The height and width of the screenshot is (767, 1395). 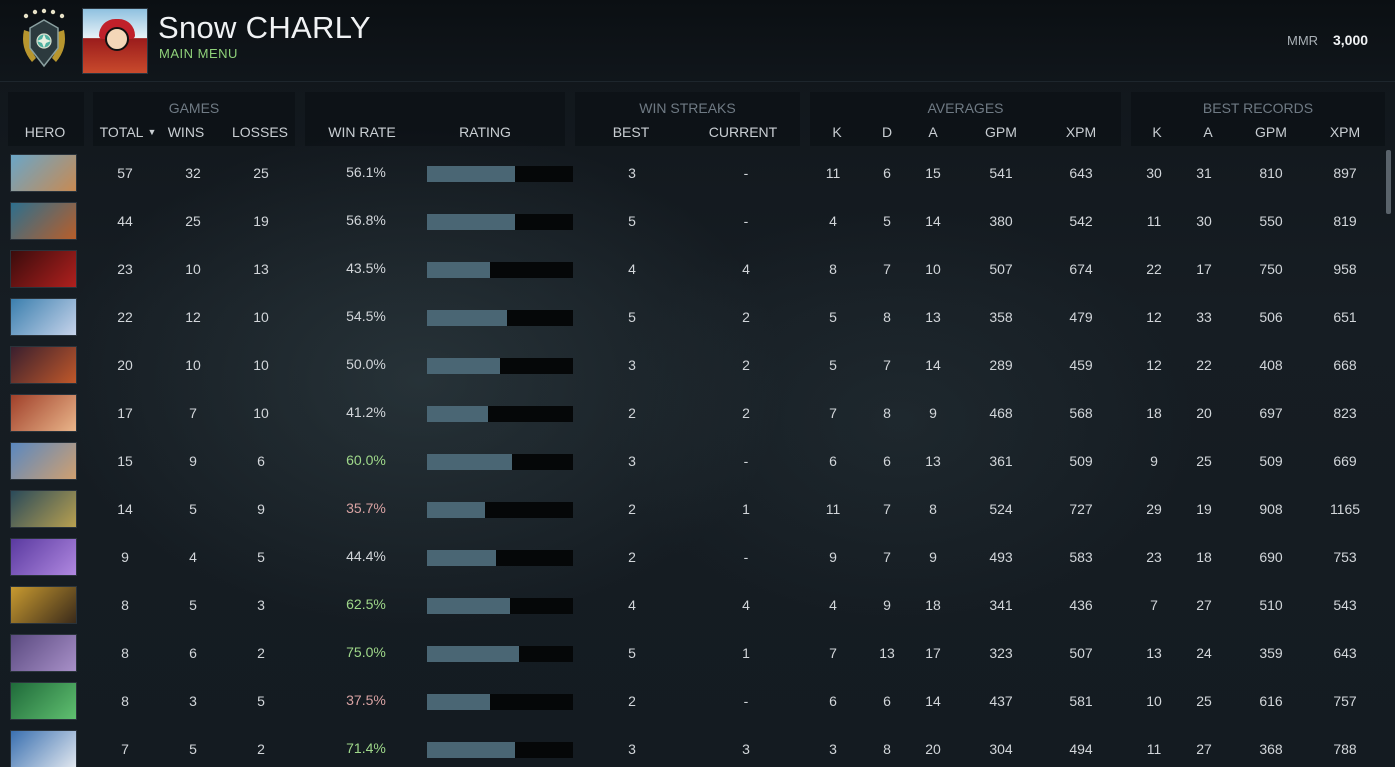 I want to click on cell-losses: 3, so click(x=261, y=605).